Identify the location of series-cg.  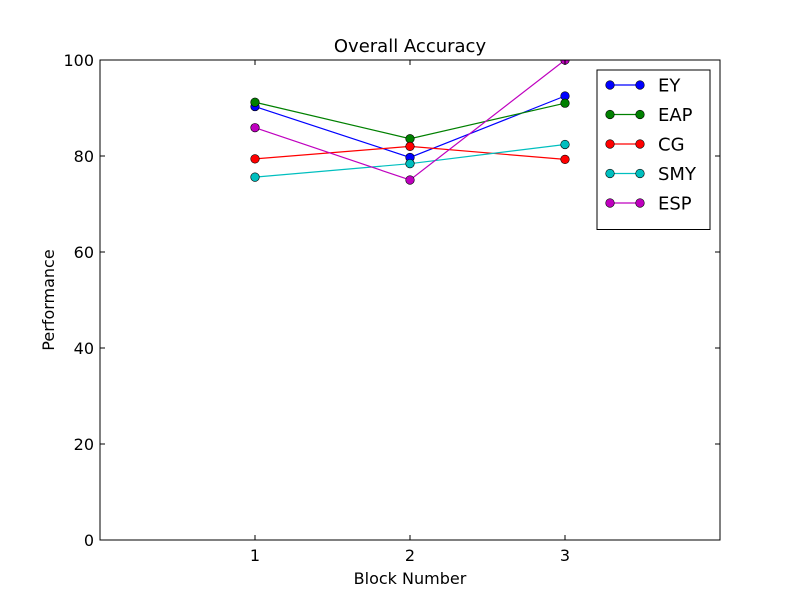
(410, 152).